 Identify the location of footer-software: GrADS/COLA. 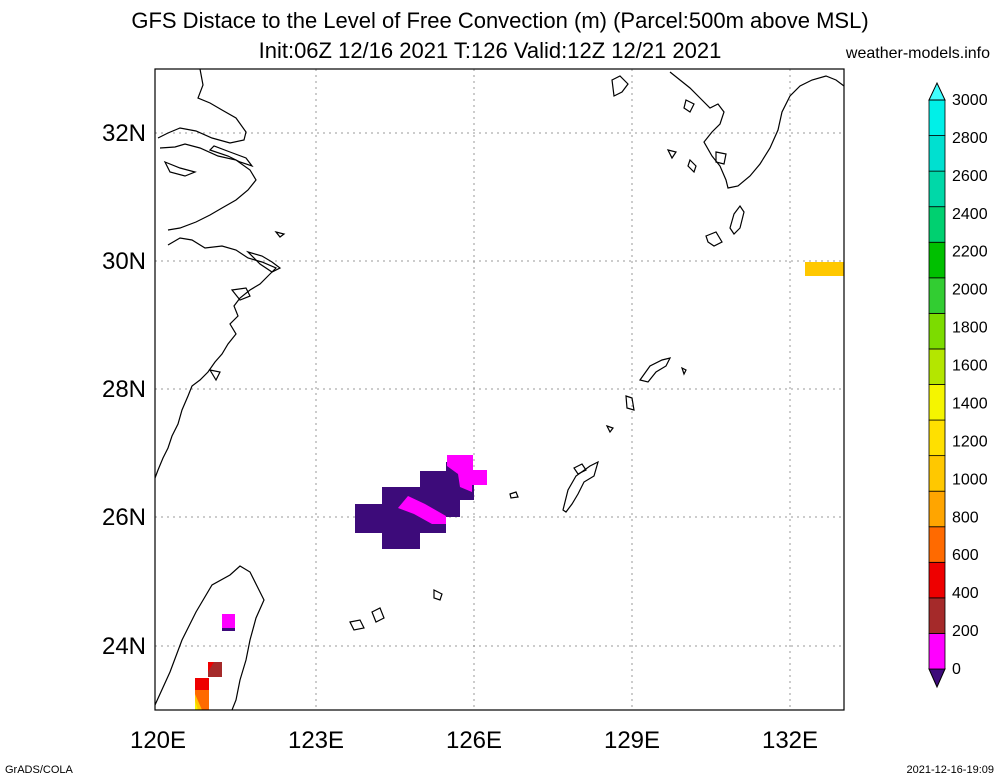
(39, 770).